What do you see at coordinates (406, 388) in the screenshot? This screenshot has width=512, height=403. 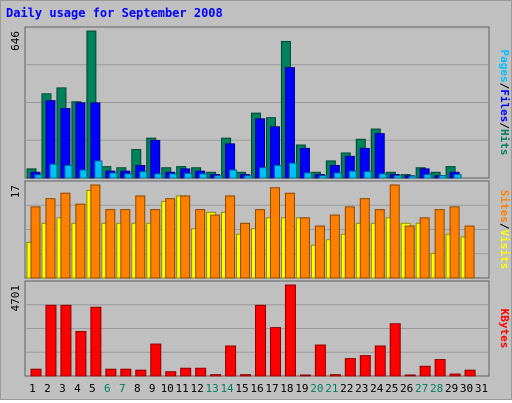 I see `day-label-26: 26` at bounding box center [406, 388].